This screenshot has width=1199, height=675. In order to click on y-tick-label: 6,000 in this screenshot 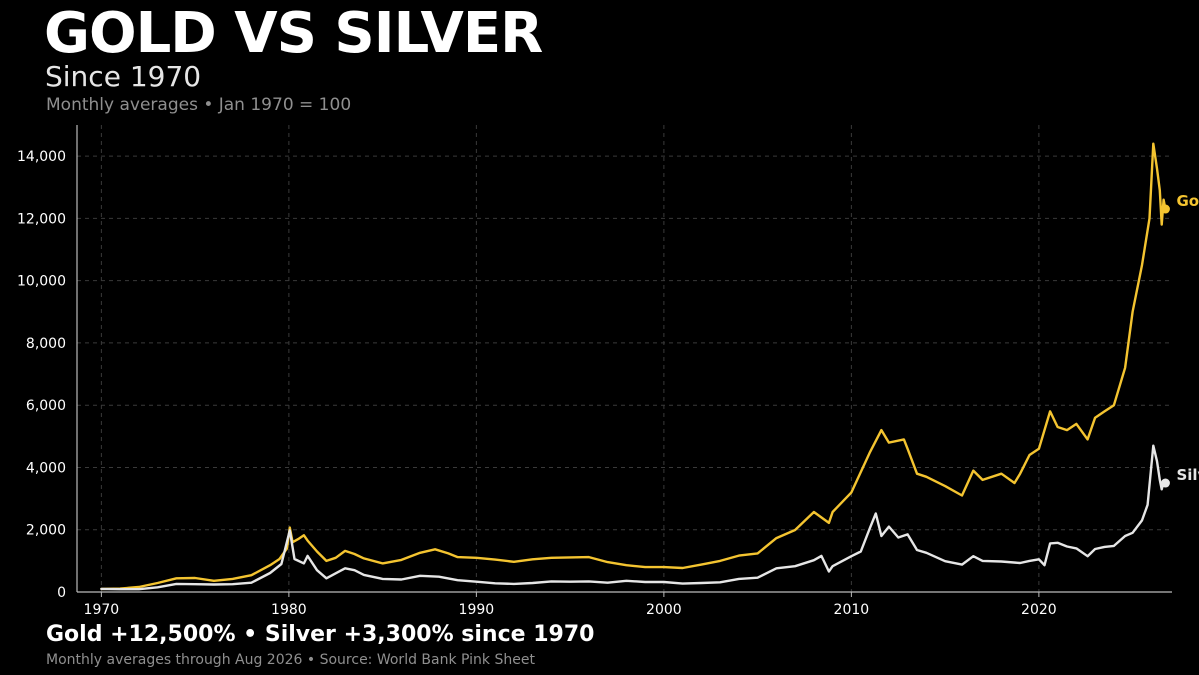, I will do `click(46, 406)`.